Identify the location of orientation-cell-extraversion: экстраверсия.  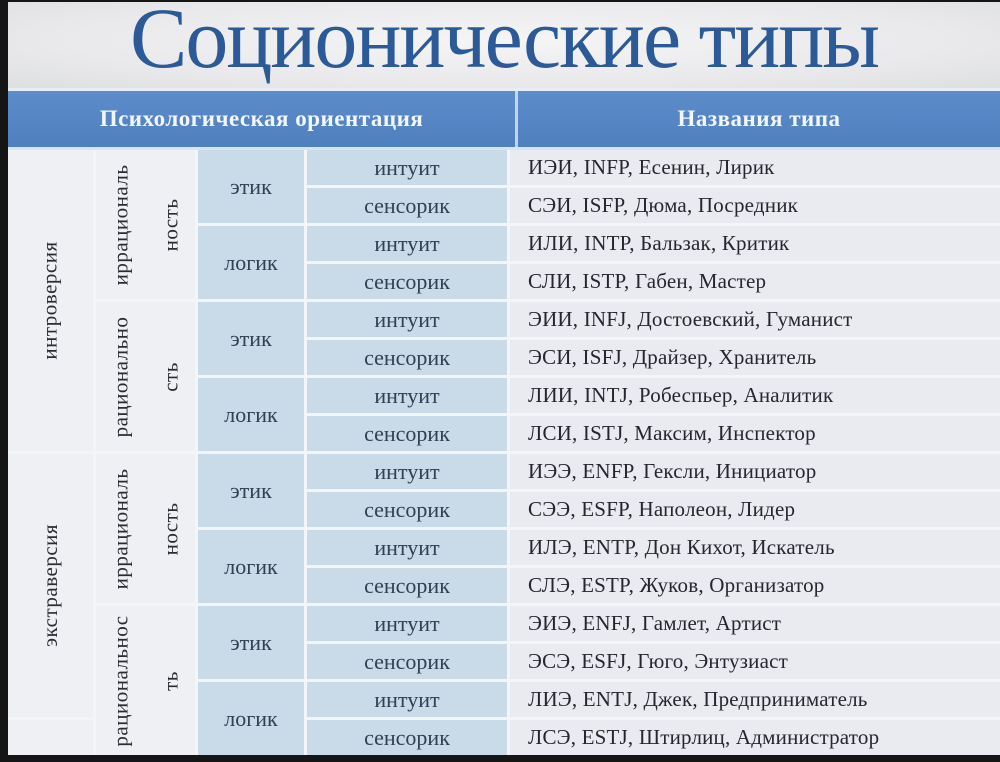
(50, 585).